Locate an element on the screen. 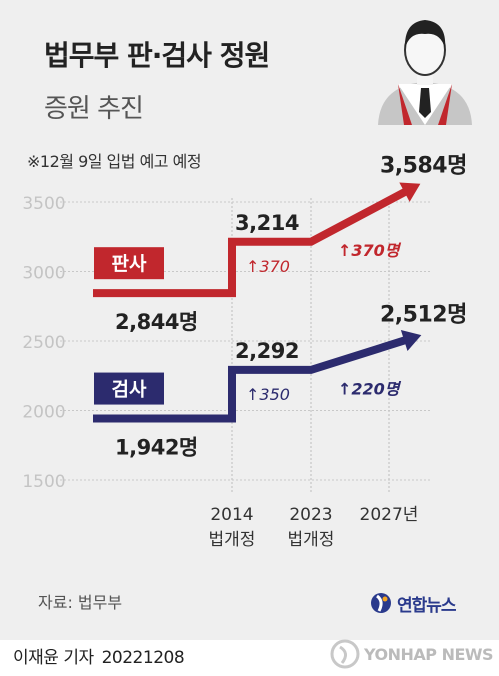 This screenshot has height=676, width=499. agency-watermark: YONHAP NEWS is located at coordinates (412, 654).